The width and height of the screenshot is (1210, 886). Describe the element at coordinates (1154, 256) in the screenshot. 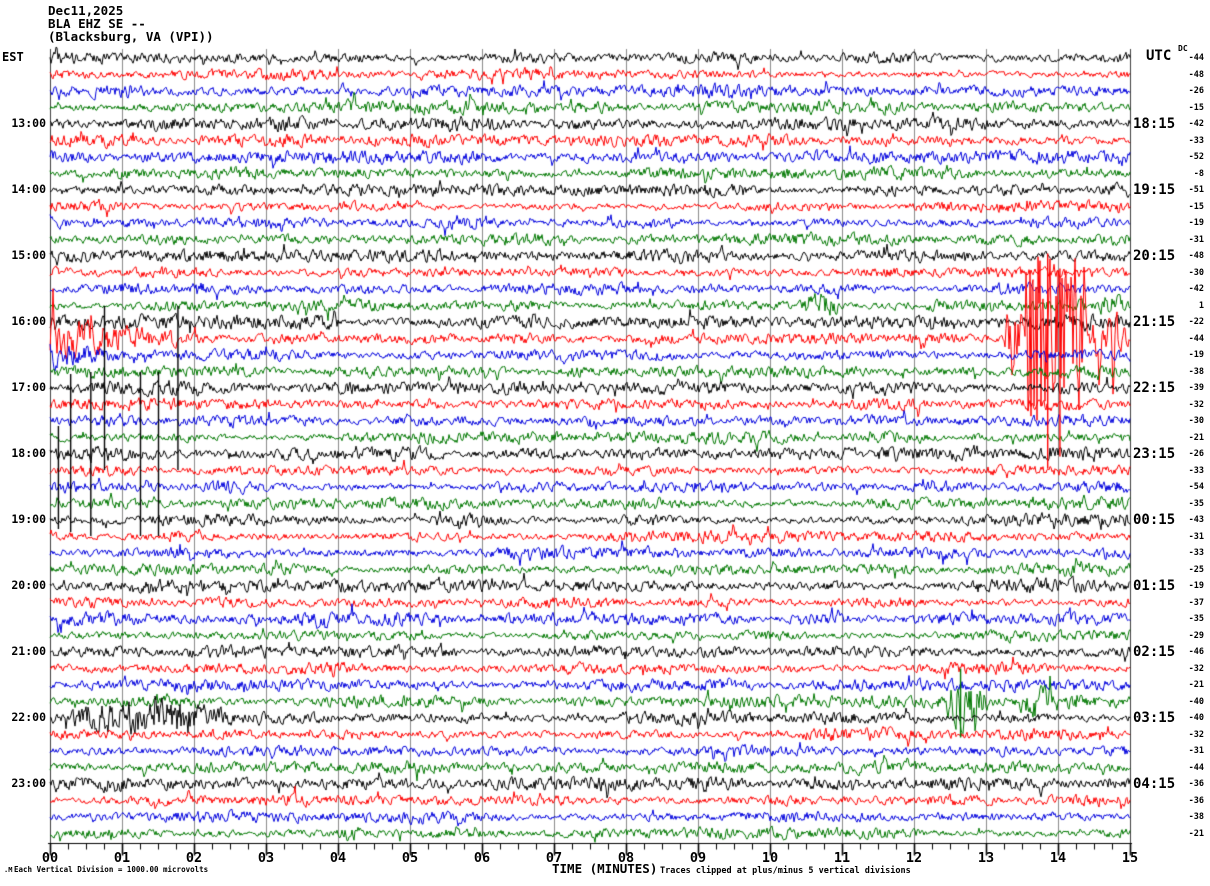

I see `utc-time-label: 20:15` at that location.